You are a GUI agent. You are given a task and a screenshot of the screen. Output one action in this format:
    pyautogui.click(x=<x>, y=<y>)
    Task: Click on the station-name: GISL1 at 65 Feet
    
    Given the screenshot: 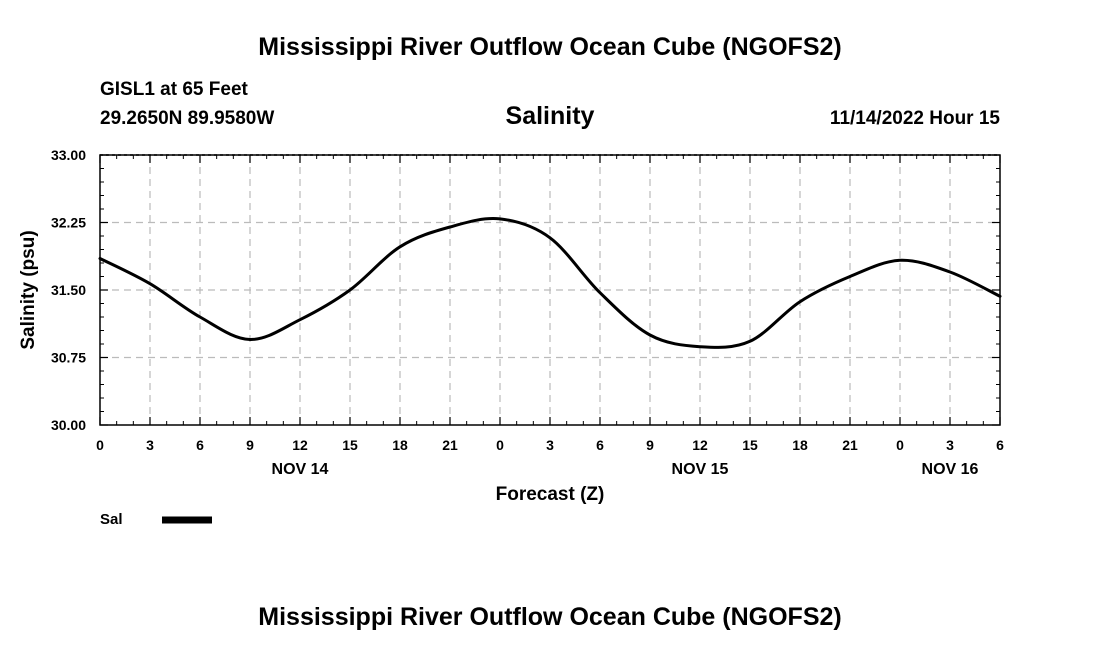 What is the action you would take?
    pyautogui.click(x=174, y=89)
    